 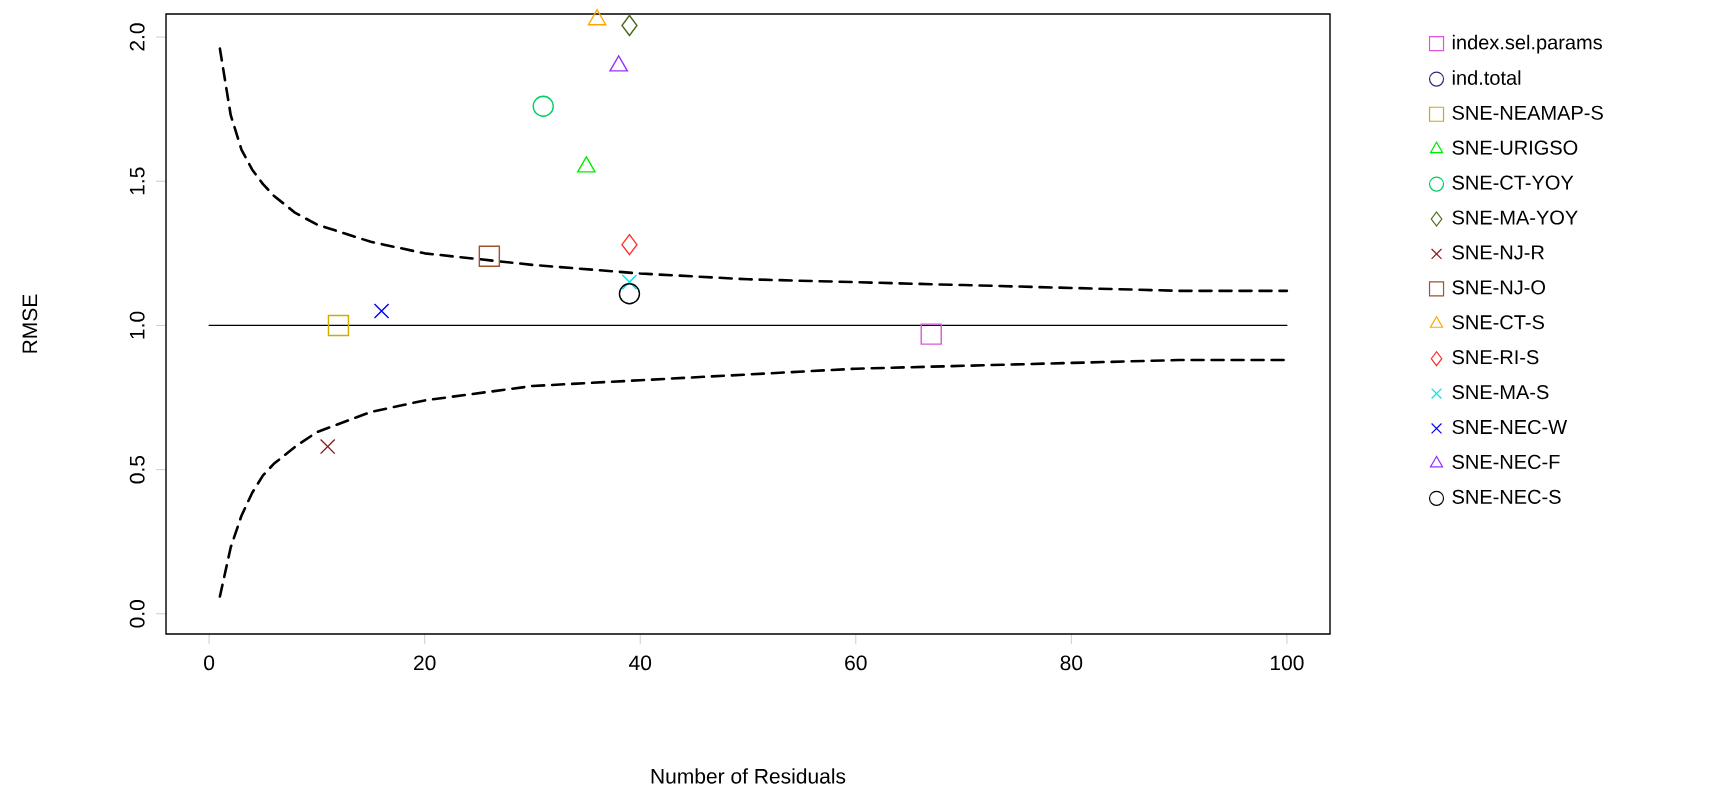 I want to click on y-tick-label: 0.0, so click(x=137, y=614).